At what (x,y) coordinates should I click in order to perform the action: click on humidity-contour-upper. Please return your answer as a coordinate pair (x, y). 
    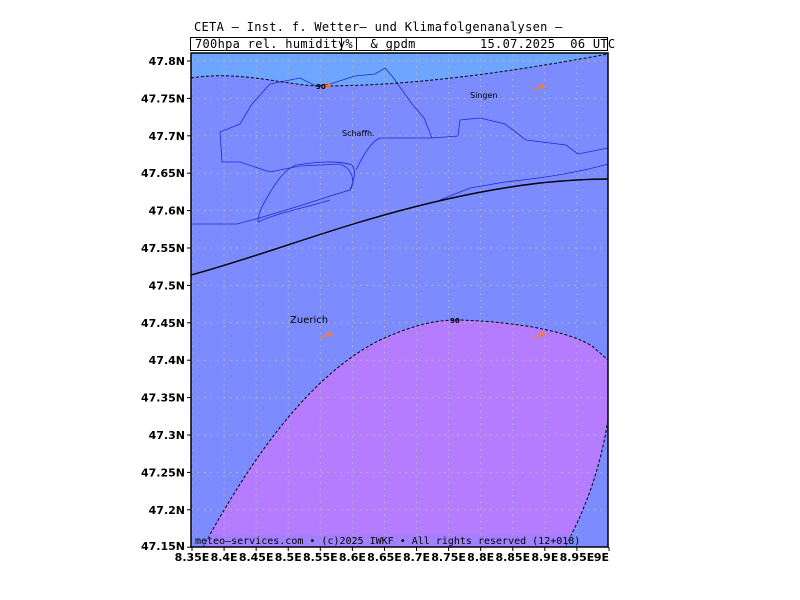
    Looking at the image, I should click on (399, 70).